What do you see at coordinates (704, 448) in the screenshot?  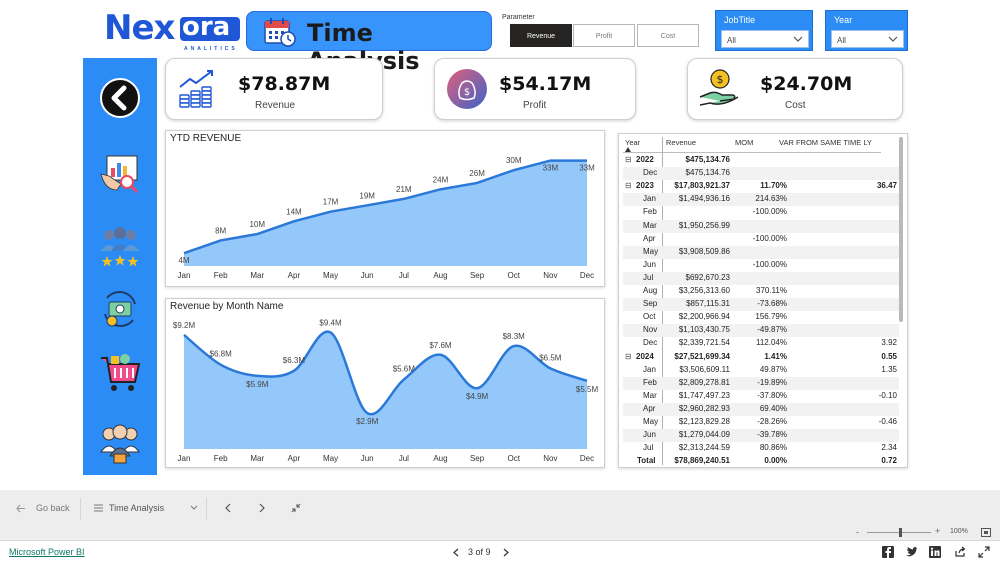 I see `matrix-cell-revenue: $2,313,244.59` at bounding box center [704, 448].